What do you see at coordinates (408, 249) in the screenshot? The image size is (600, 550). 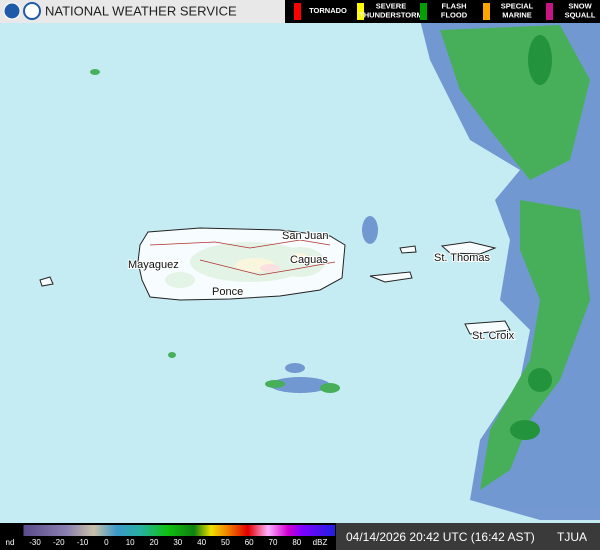 I see `culebra` at bounding box center [408, 249].